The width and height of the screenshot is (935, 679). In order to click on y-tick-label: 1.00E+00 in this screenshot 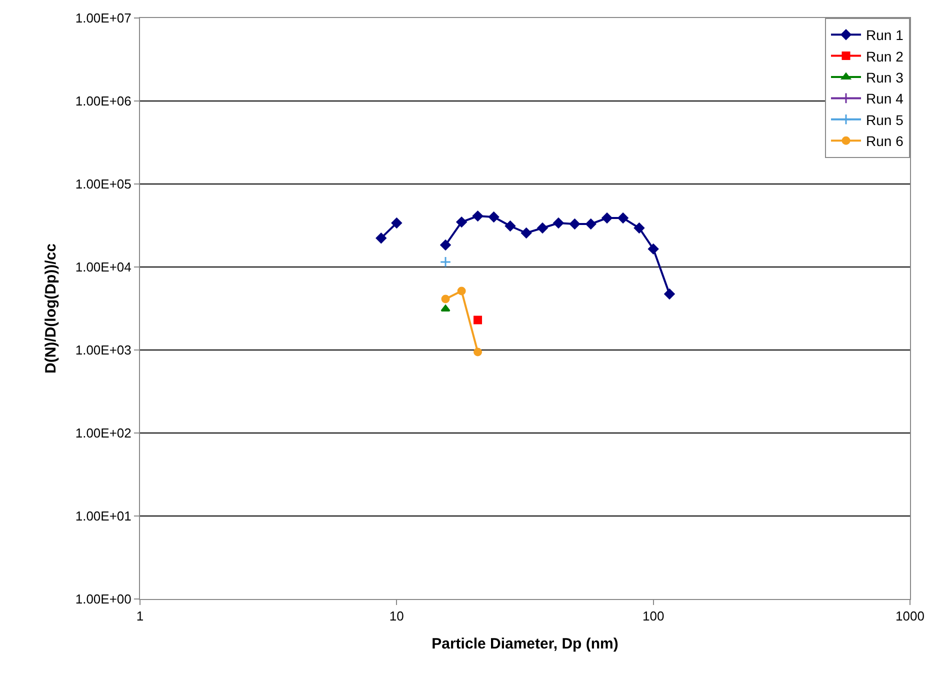, I will do `click(103, 599)`.